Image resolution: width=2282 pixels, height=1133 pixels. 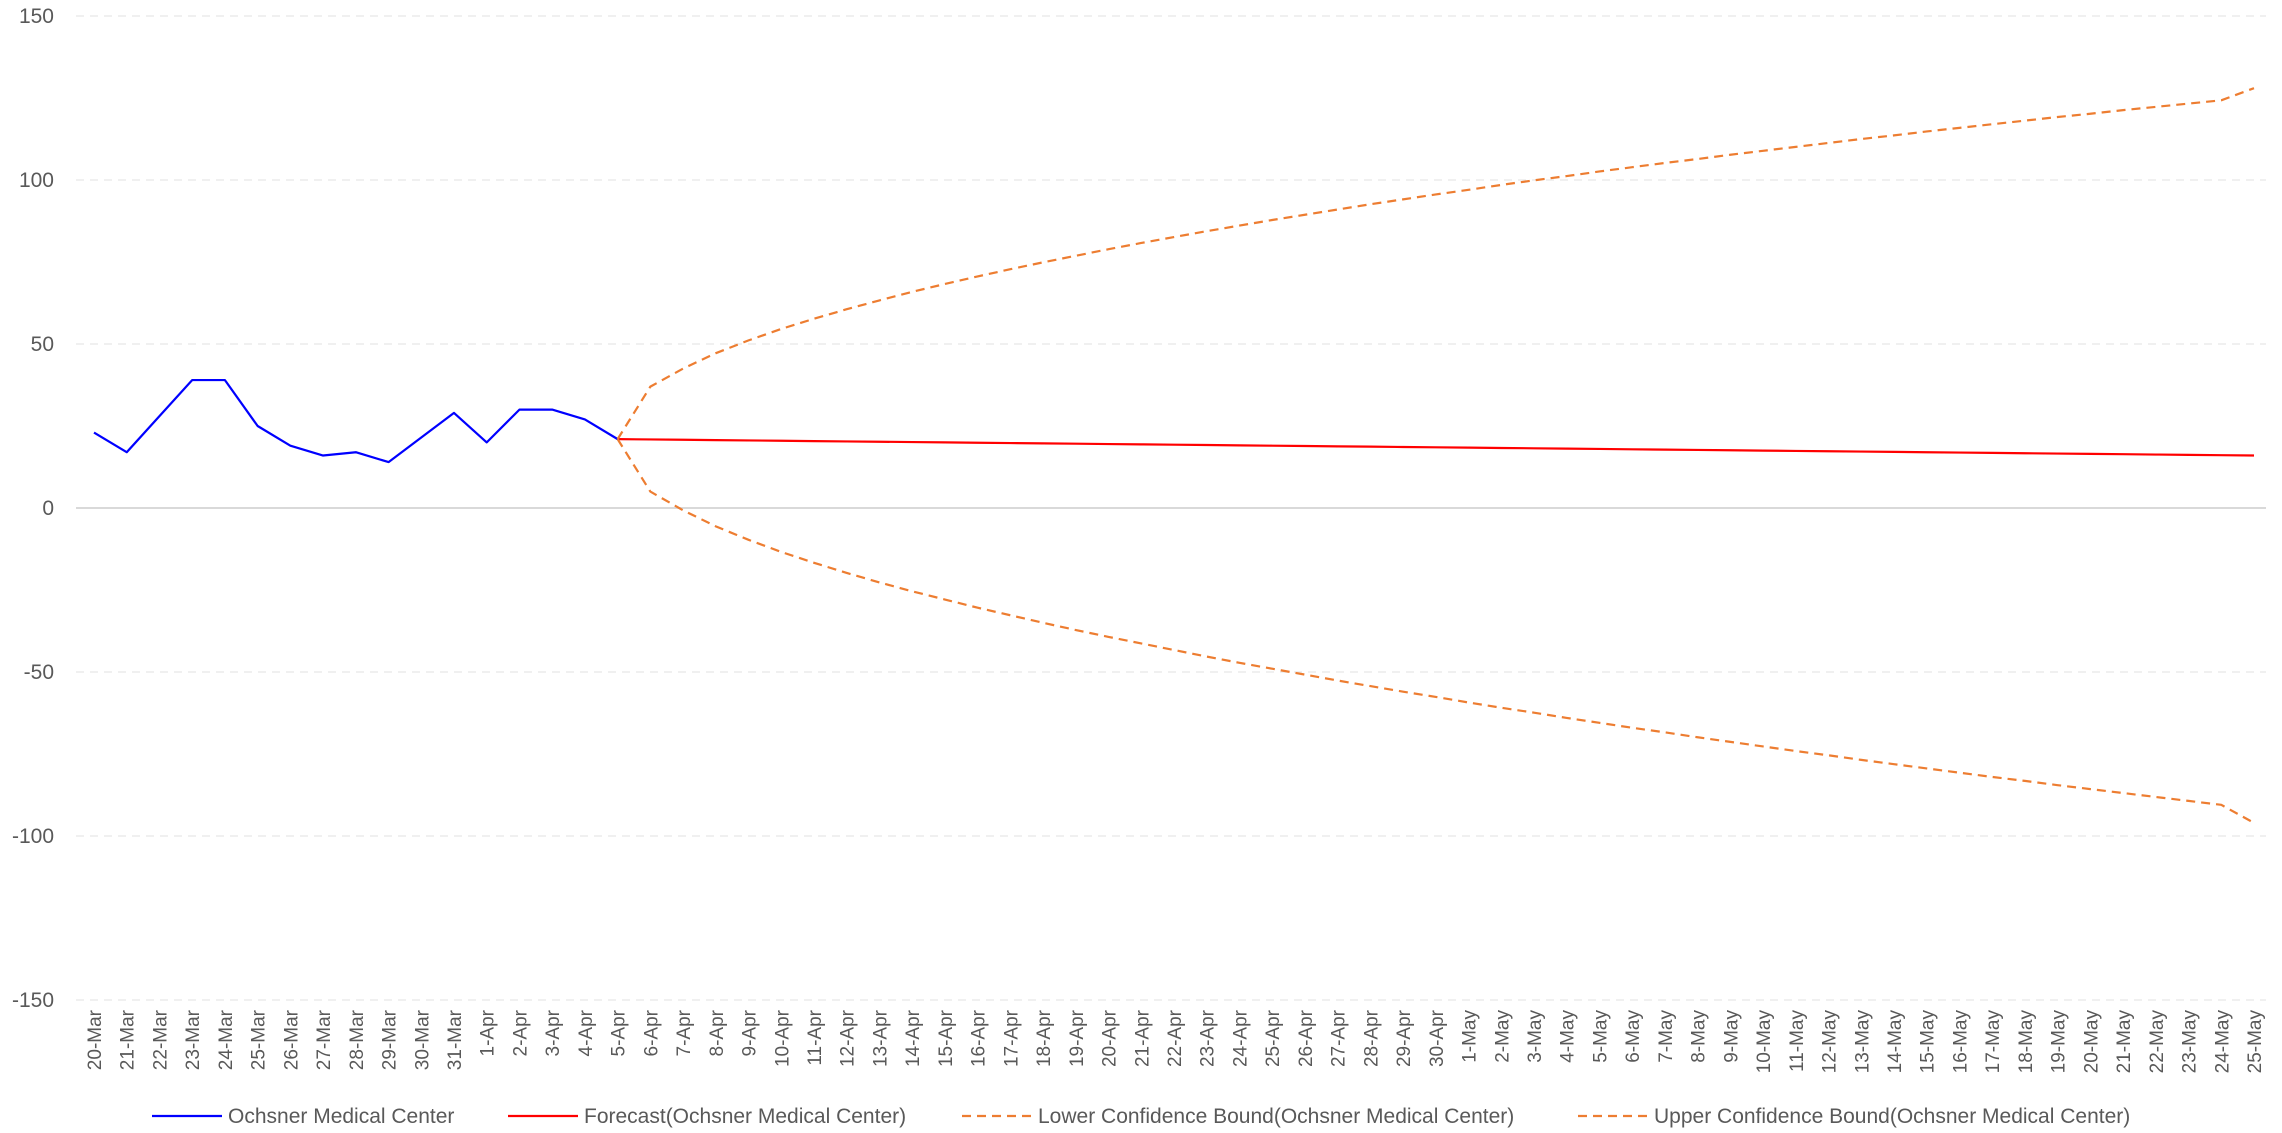 I want to click on x-tick-label: 30-Apr, so click(x=1437, y=1038).